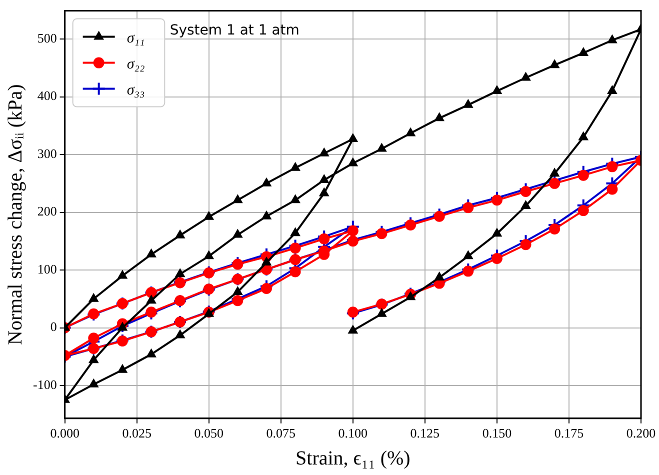 The height and width of the screenshot is (475, 659). What do you see at coordinates (15, 214) in the screenshot?
I see `y-axis-title: Normal stress change, Δσᵢᵢ (kPa)` at bounding box center [15, 214].